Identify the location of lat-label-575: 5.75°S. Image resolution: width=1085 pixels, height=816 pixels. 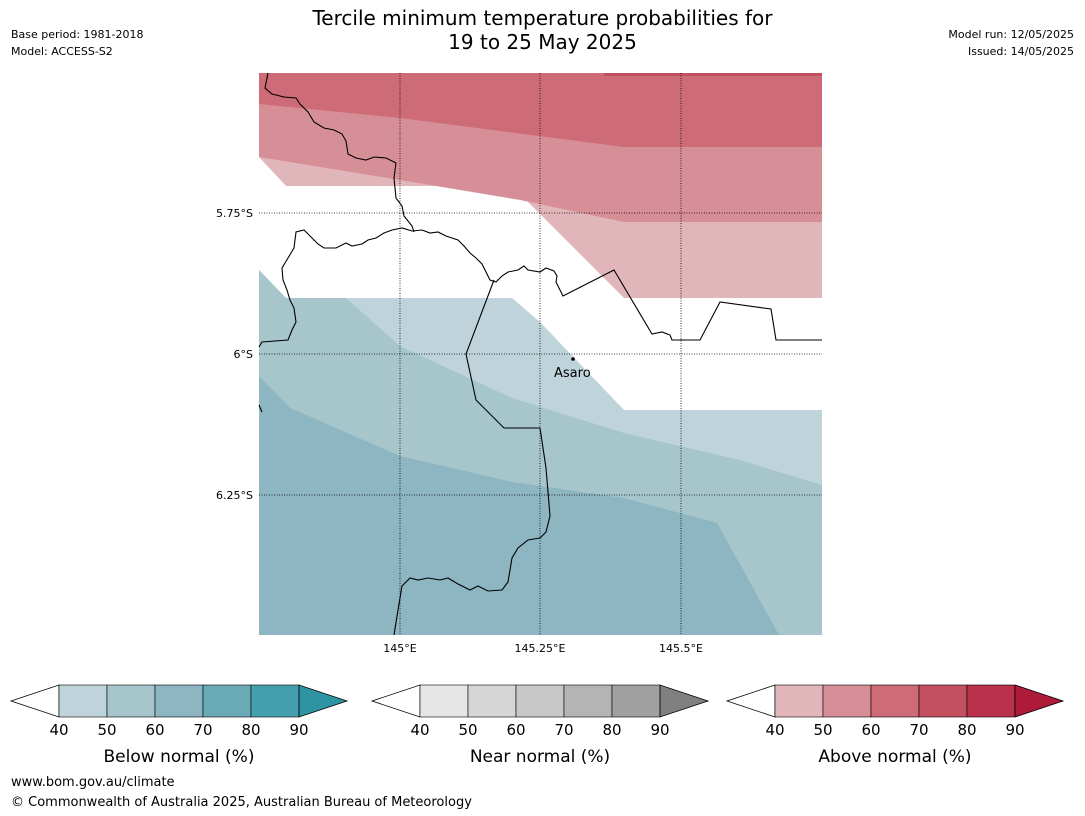
(234, 213).